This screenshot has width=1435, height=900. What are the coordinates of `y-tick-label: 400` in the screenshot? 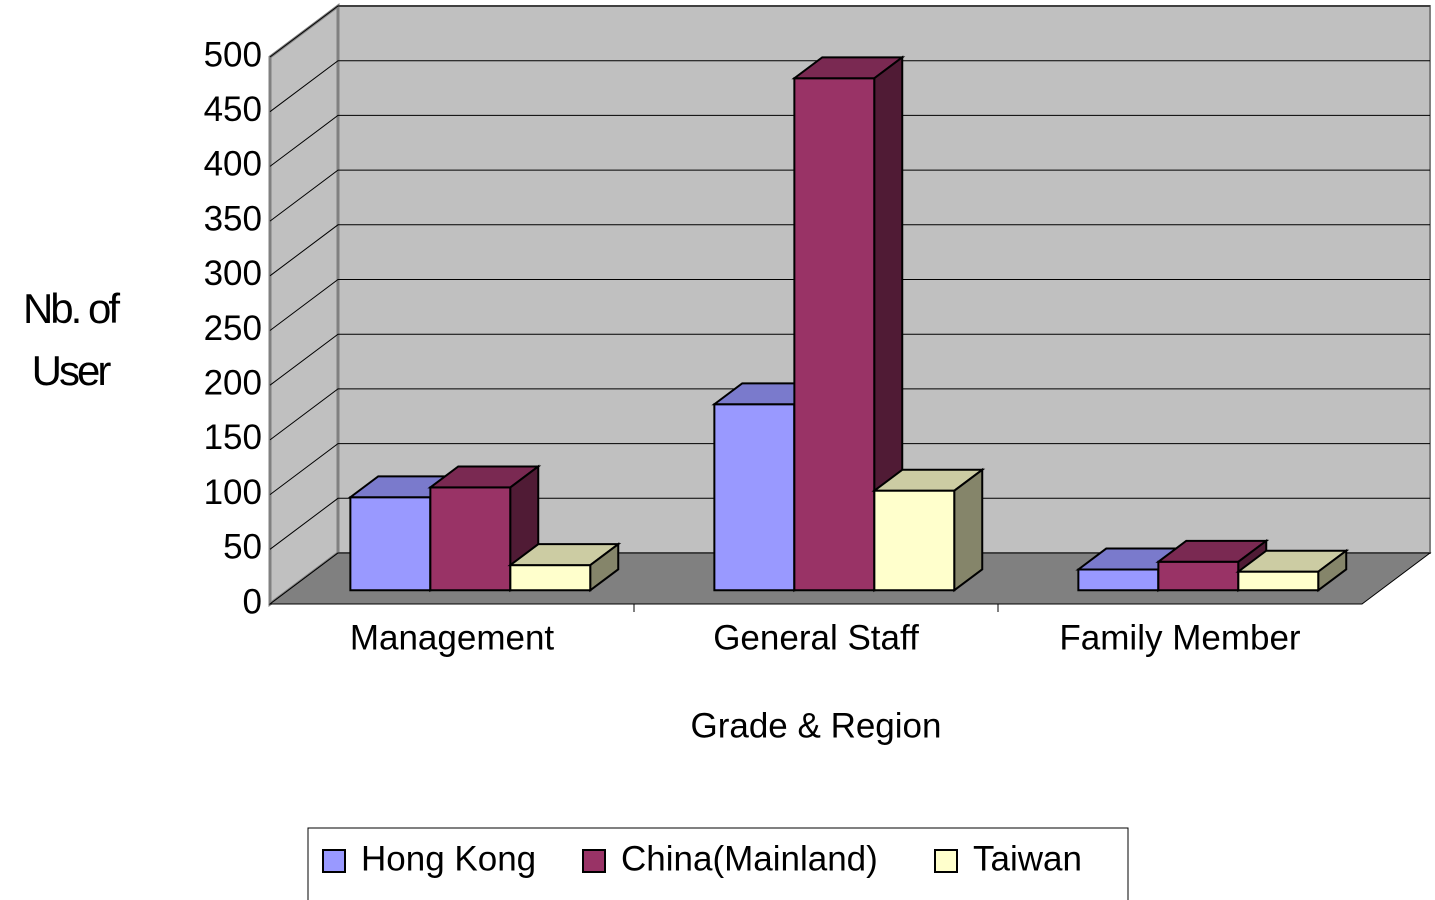 It's located at (233, 164).